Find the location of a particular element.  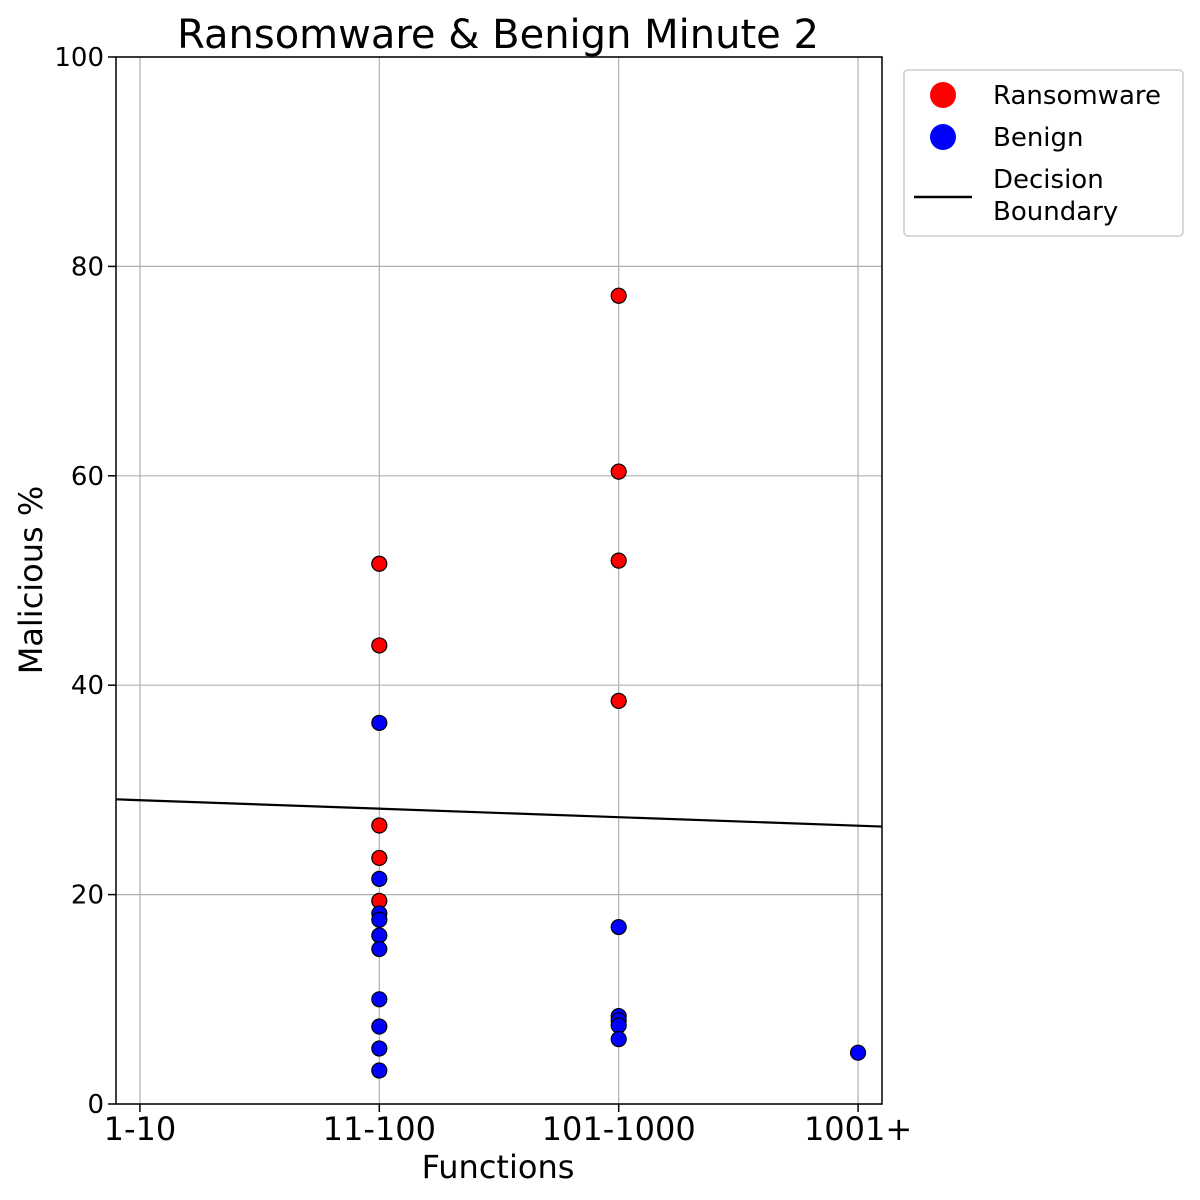

decision-boundary is located at coordinates (499, 813).